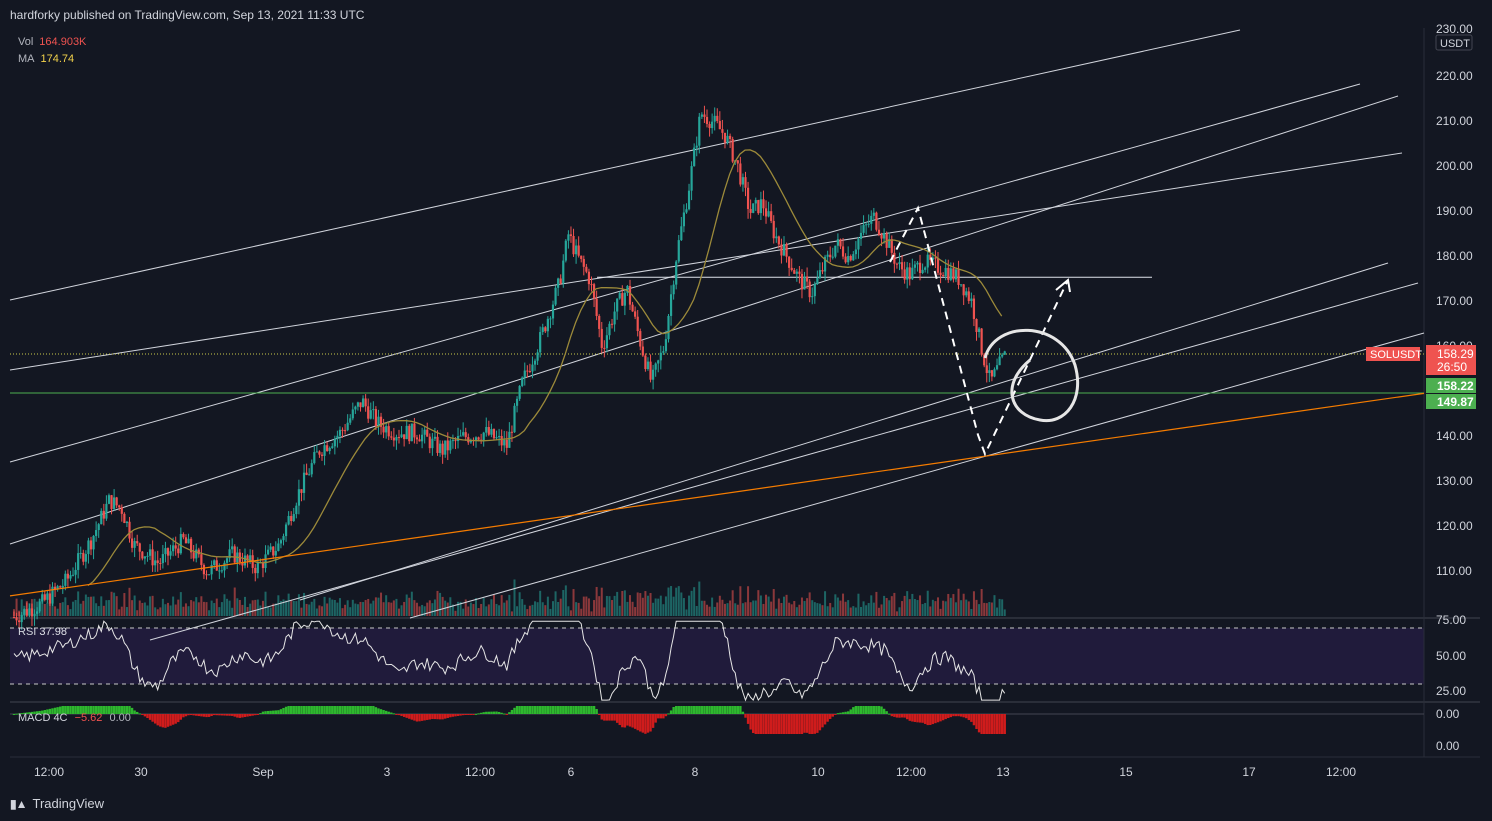  I want to click on ma-legend: MA 174.74, so click(46, 59).